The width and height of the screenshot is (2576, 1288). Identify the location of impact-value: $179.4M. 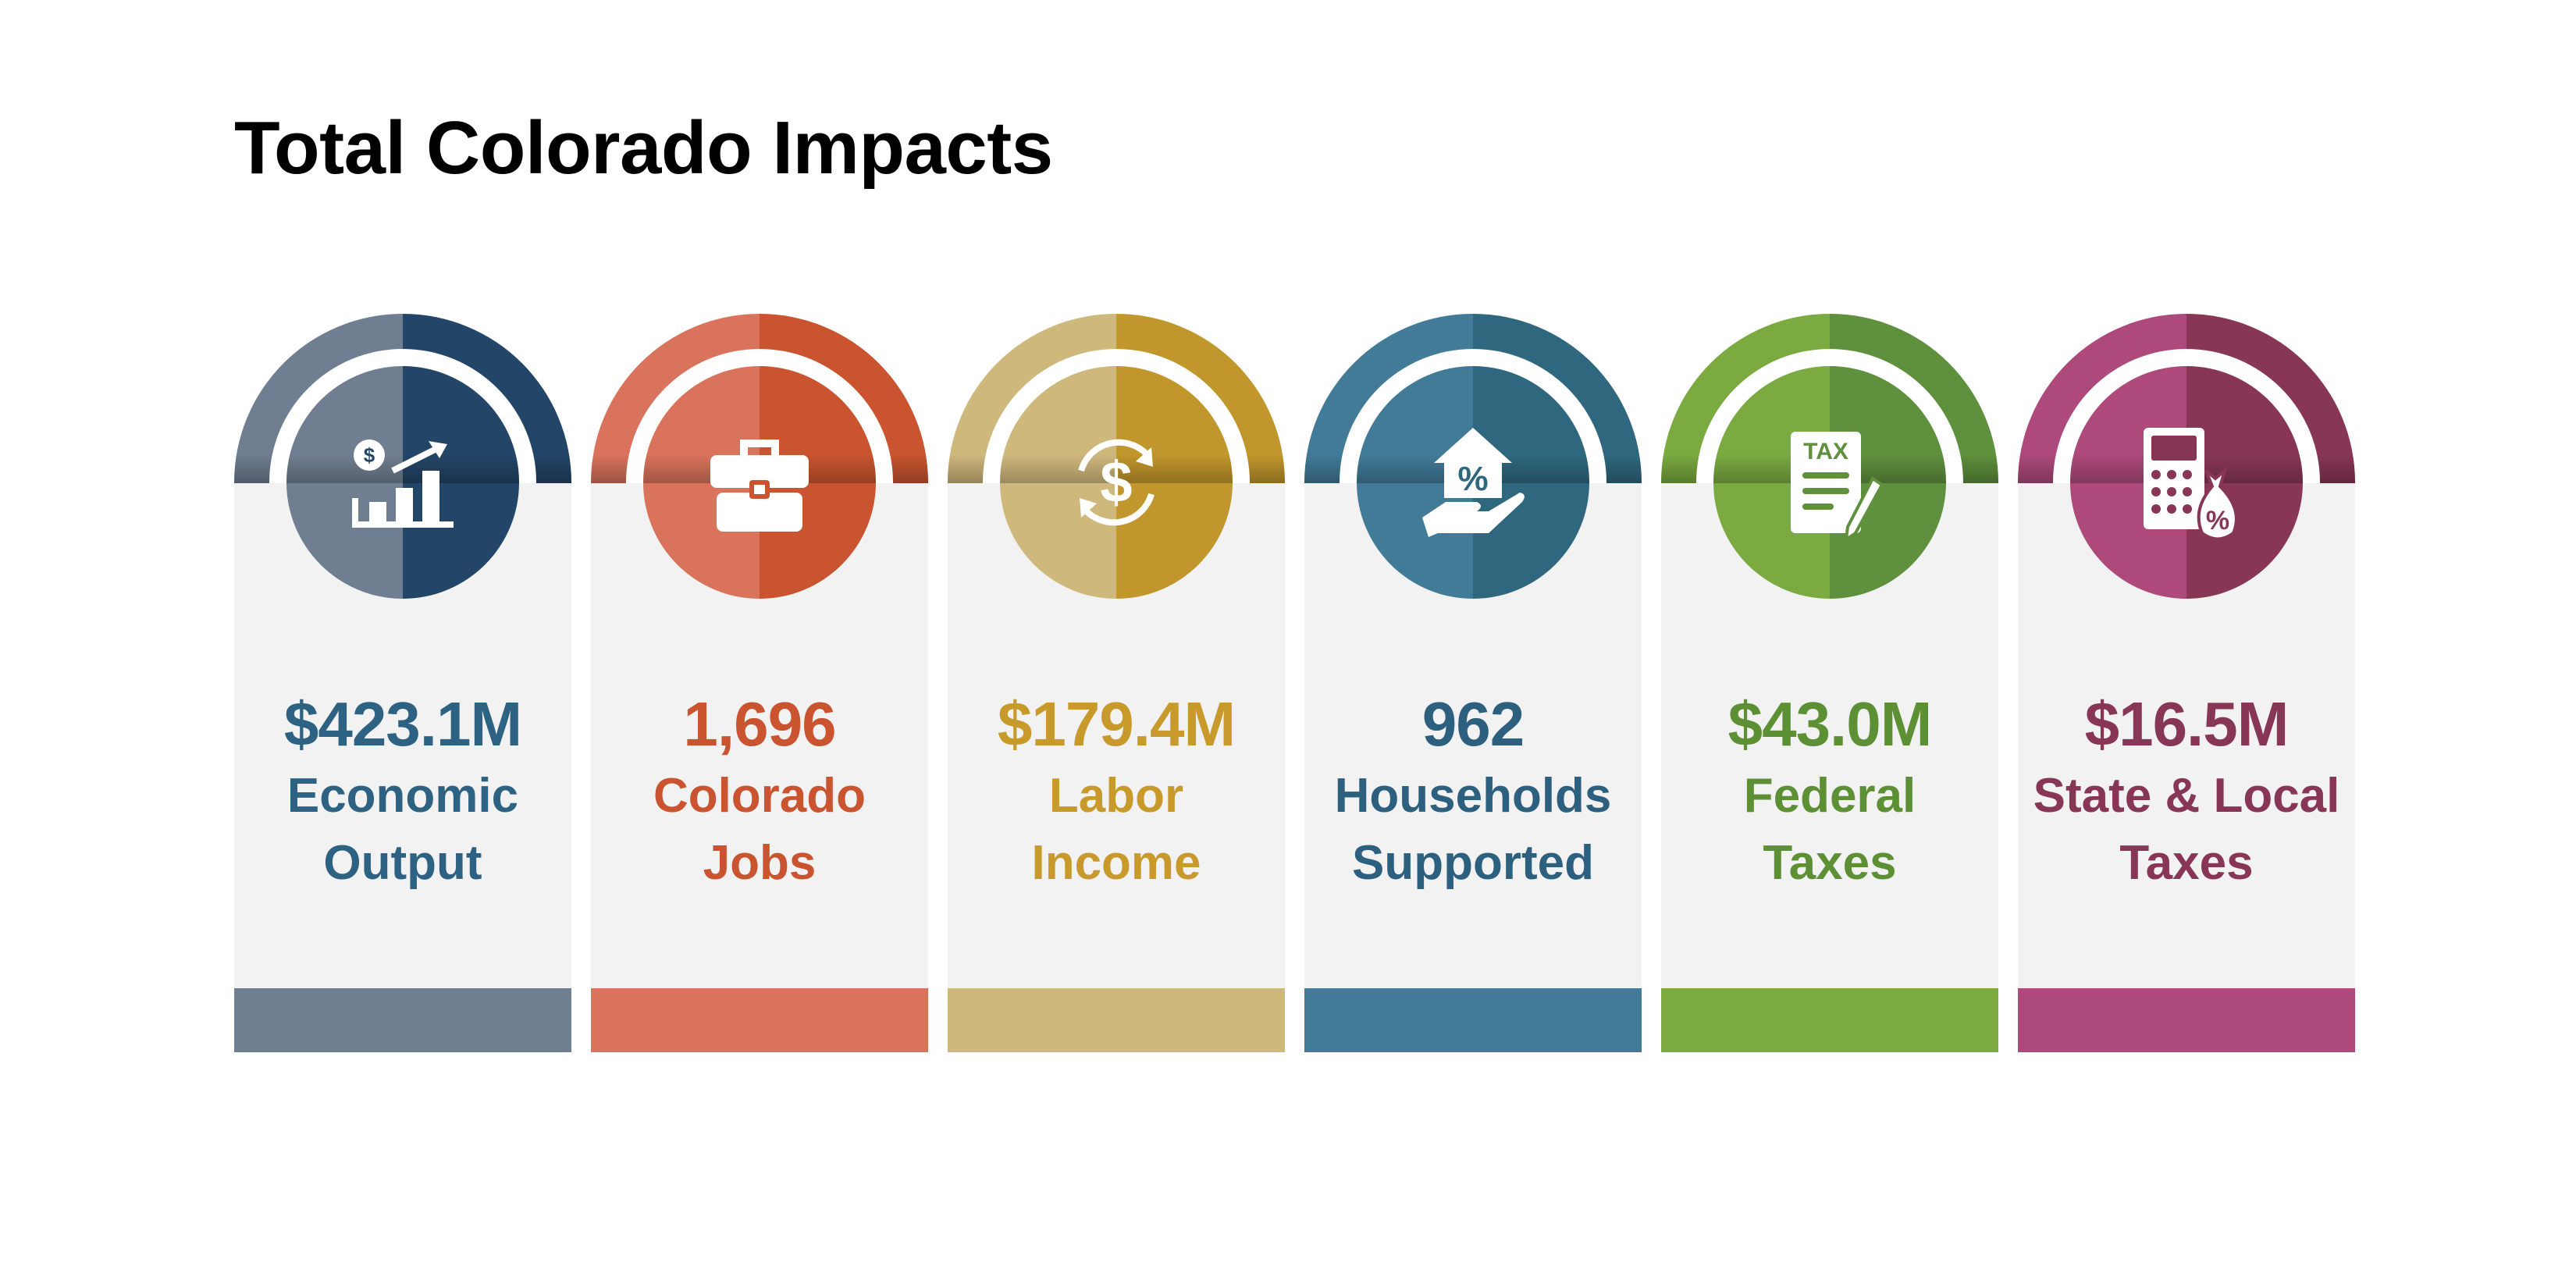
(1116, 724).